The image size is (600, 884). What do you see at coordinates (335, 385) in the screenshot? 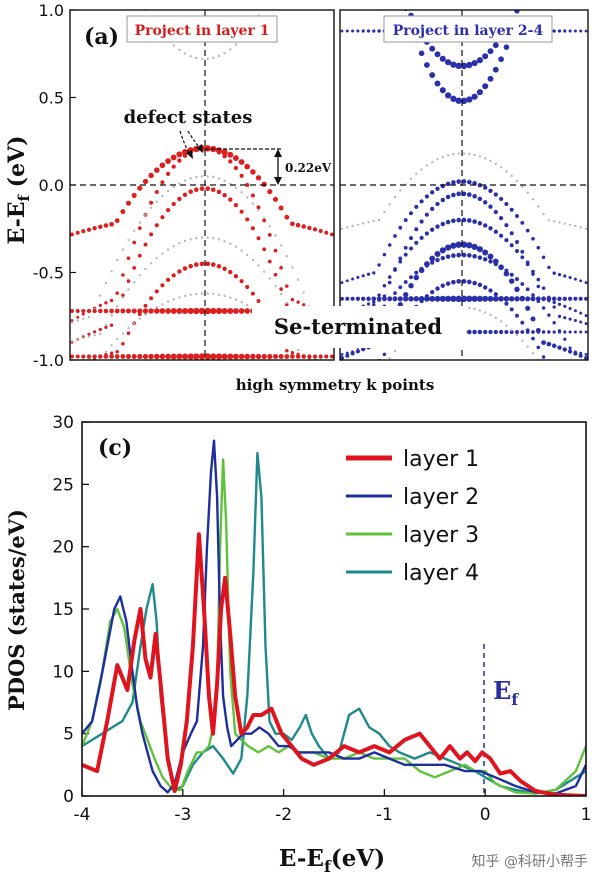
I see `panel-a-xlabel: high symmetry k points` at bounding box center [335, 385].